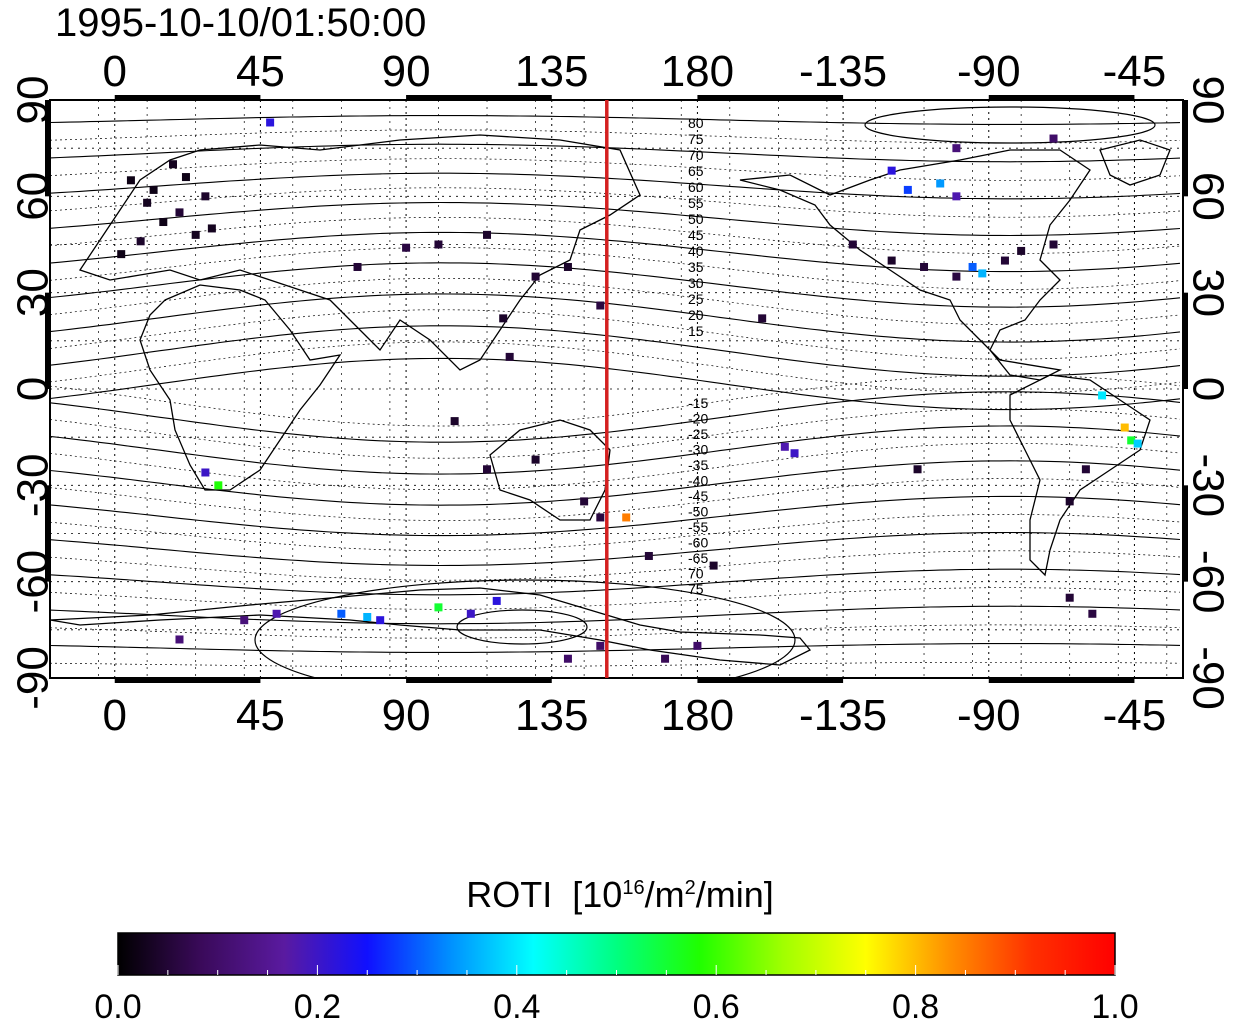 This screenshot has width=1240, height=1024. Describe the element at coordinates (1207, 389) in the screenshot. I see `right-axis-label: 0` at that location.